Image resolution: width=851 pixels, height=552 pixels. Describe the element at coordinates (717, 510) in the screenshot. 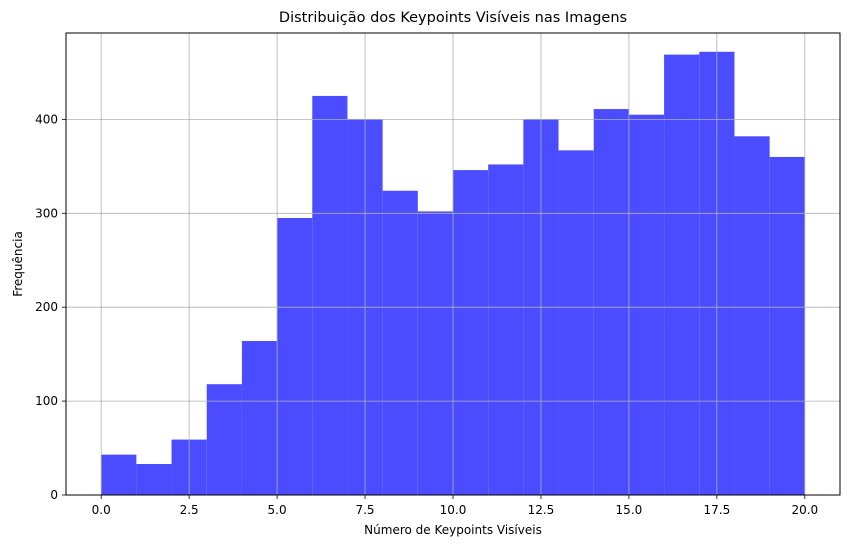

I see `x-tick-label-7: 17.5` at that location.